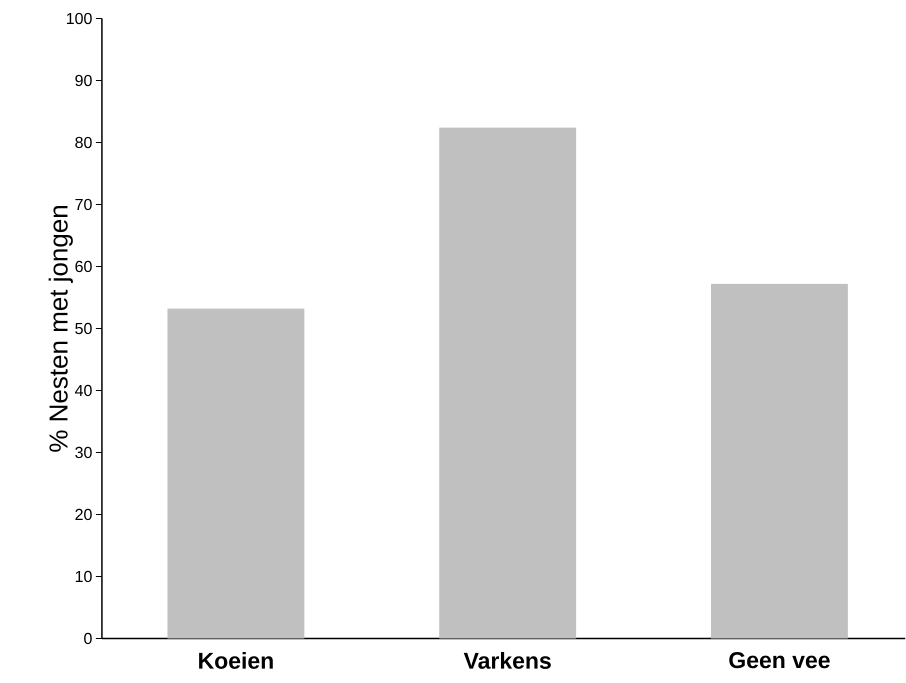 The image size is (906, 683). What do you see at coordinates (507, 660) in the screenshot?
I see `x-tick-label: Varkens` at bounding box center [507, 660].